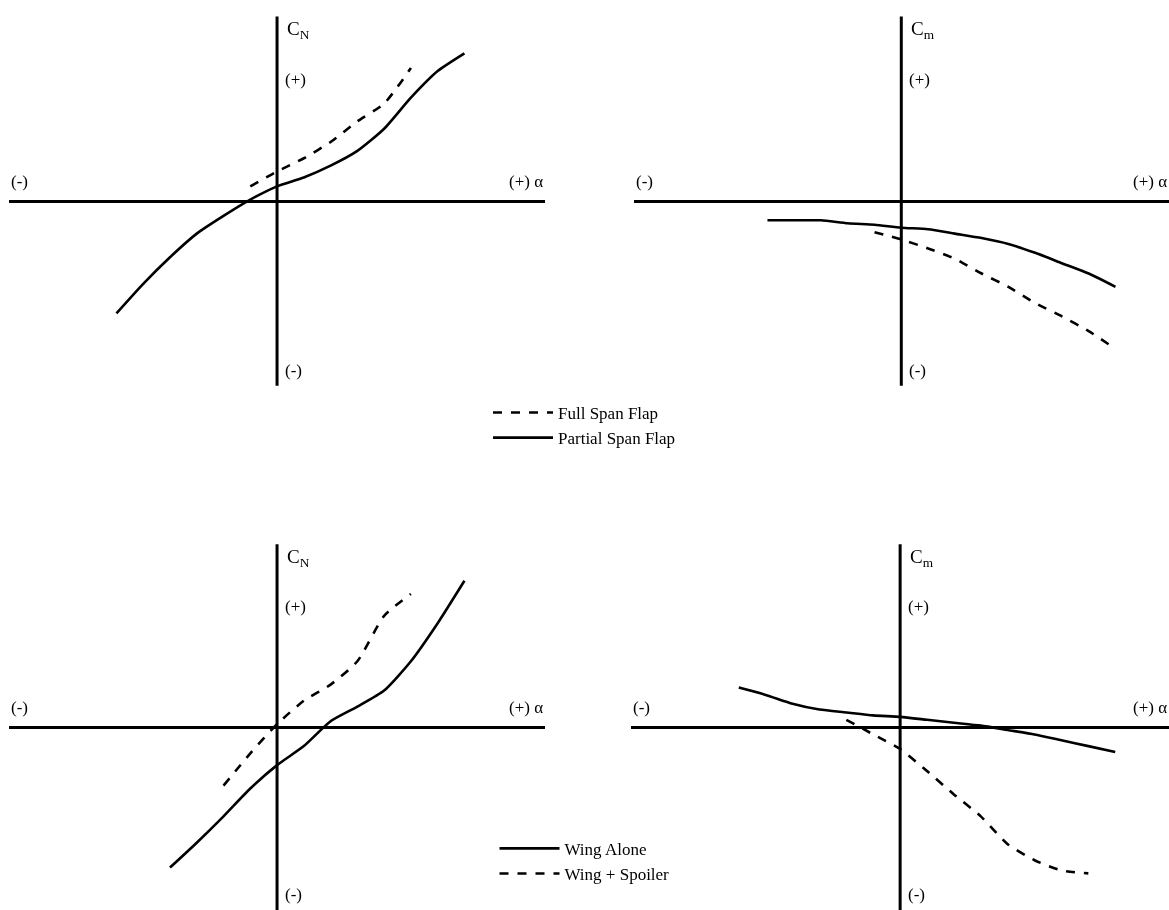 This screenshot has width=1169, height=910. What do you see at coordinates (617, 439) in the screenshot?
I see `legend-label: Partial Span Flap` at bounding box center [617, 439].